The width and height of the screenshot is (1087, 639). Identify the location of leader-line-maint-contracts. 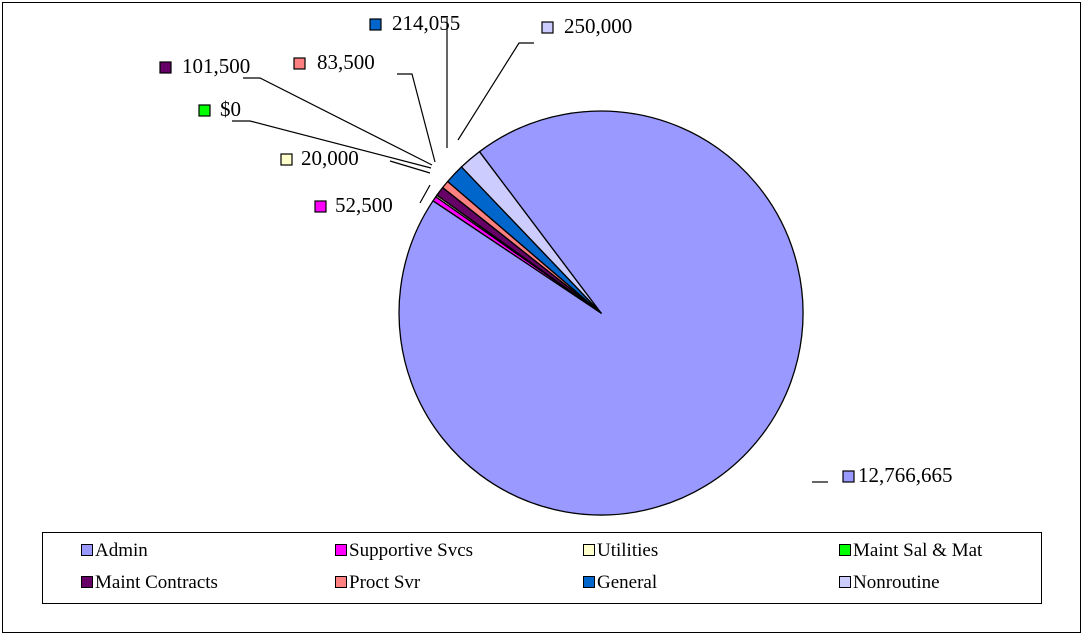
(338, 121).